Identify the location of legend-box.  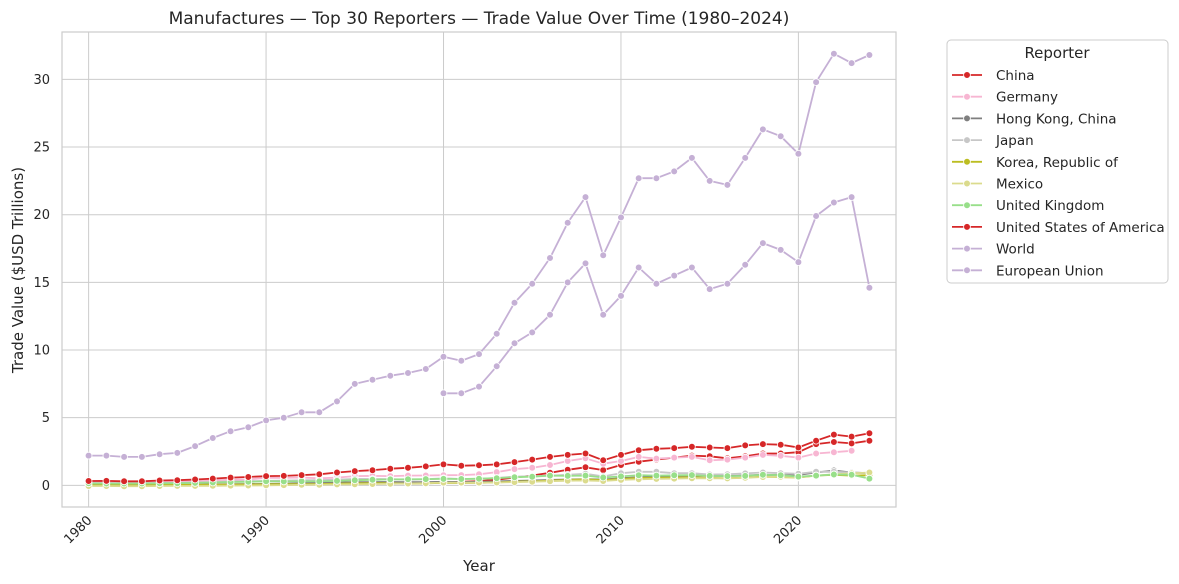
(1057, 161).